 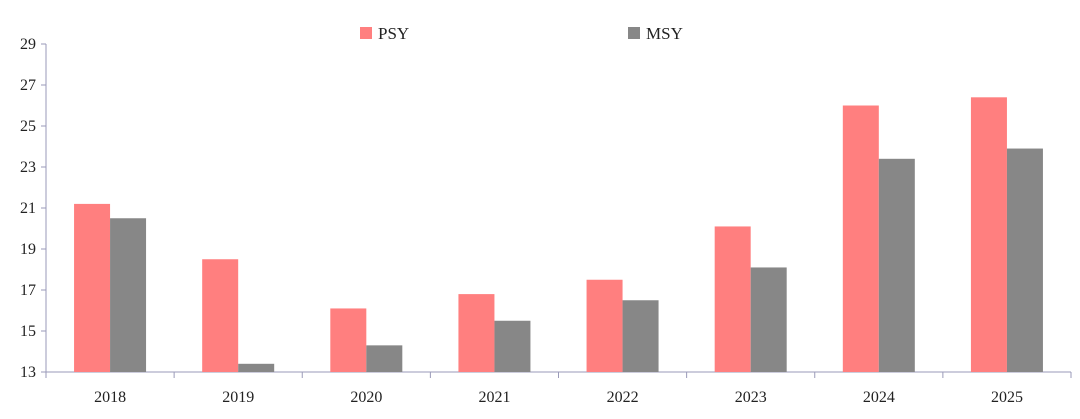 What do you see at coordinates (634, 33) in the screenshot?
I see `legend-swatch-msy` at bounding box center [634, 33].